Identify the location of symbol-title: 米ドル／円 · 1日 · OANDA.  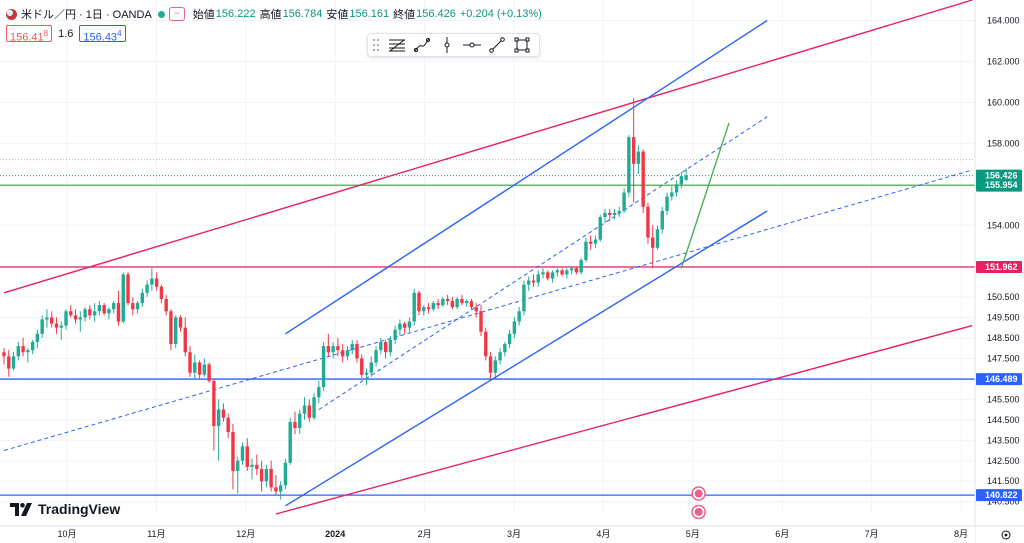
(86, 15).